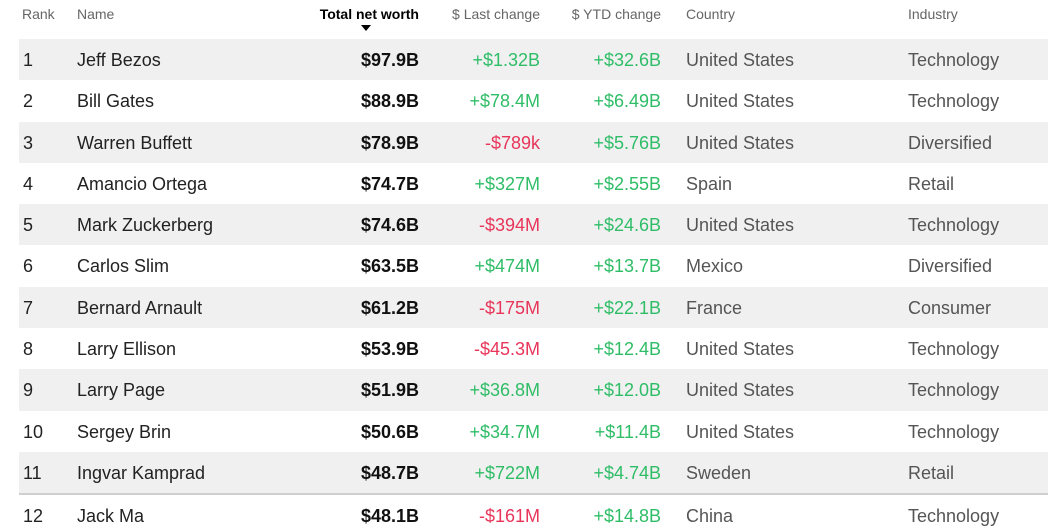 The image size is (1048, 530). I want to click on column-header-industry: Industry, so click(933, 14).